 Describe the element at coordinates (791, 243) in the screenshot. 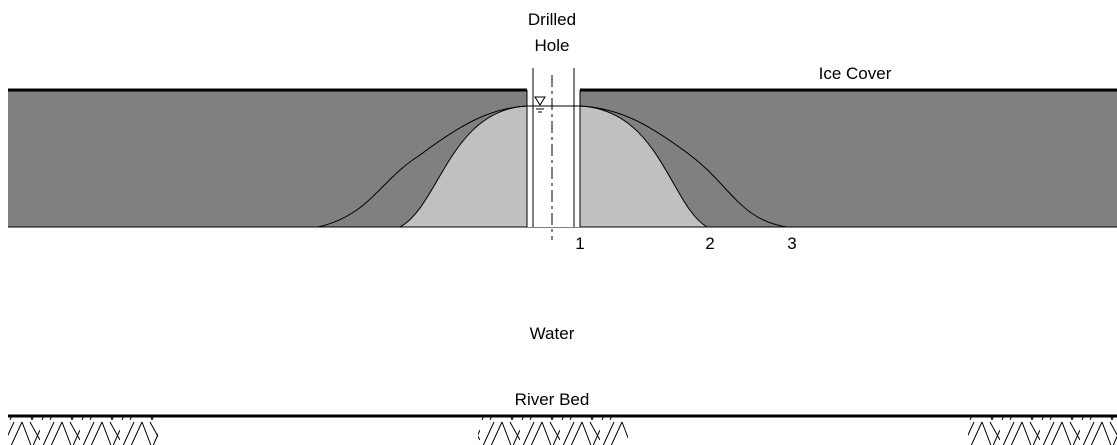

I see `profile-label: 3` at that location.